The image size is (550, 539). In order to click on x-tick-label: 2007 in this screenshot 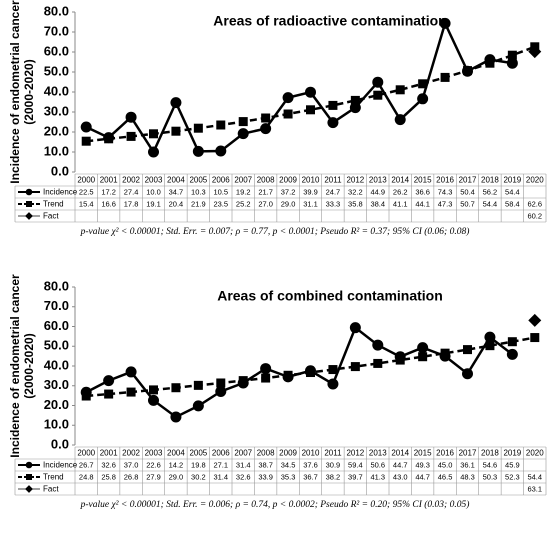, I will do `click(243, 453)`.